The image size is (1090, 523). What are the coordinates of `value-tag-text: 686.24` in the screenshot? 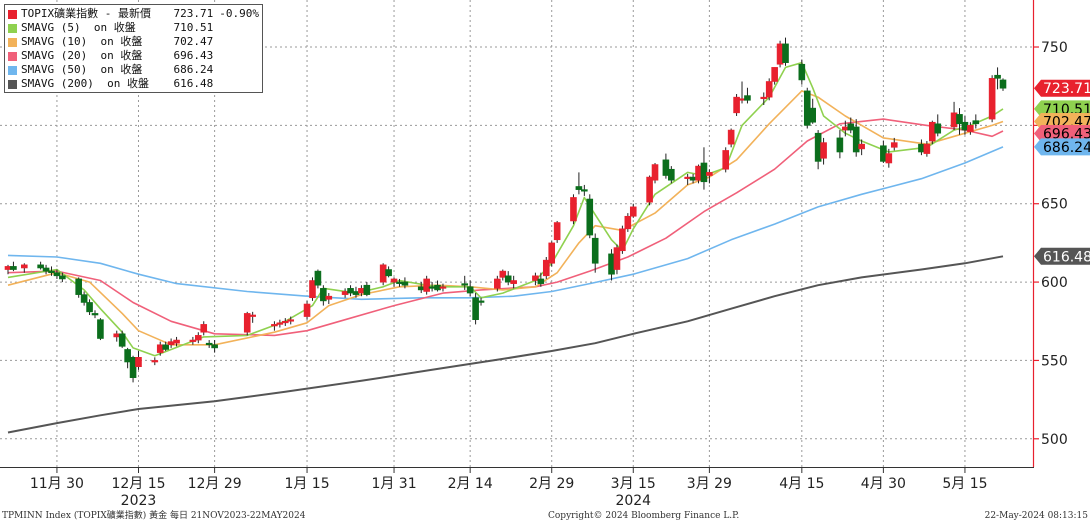 It's located at (1066, 148).